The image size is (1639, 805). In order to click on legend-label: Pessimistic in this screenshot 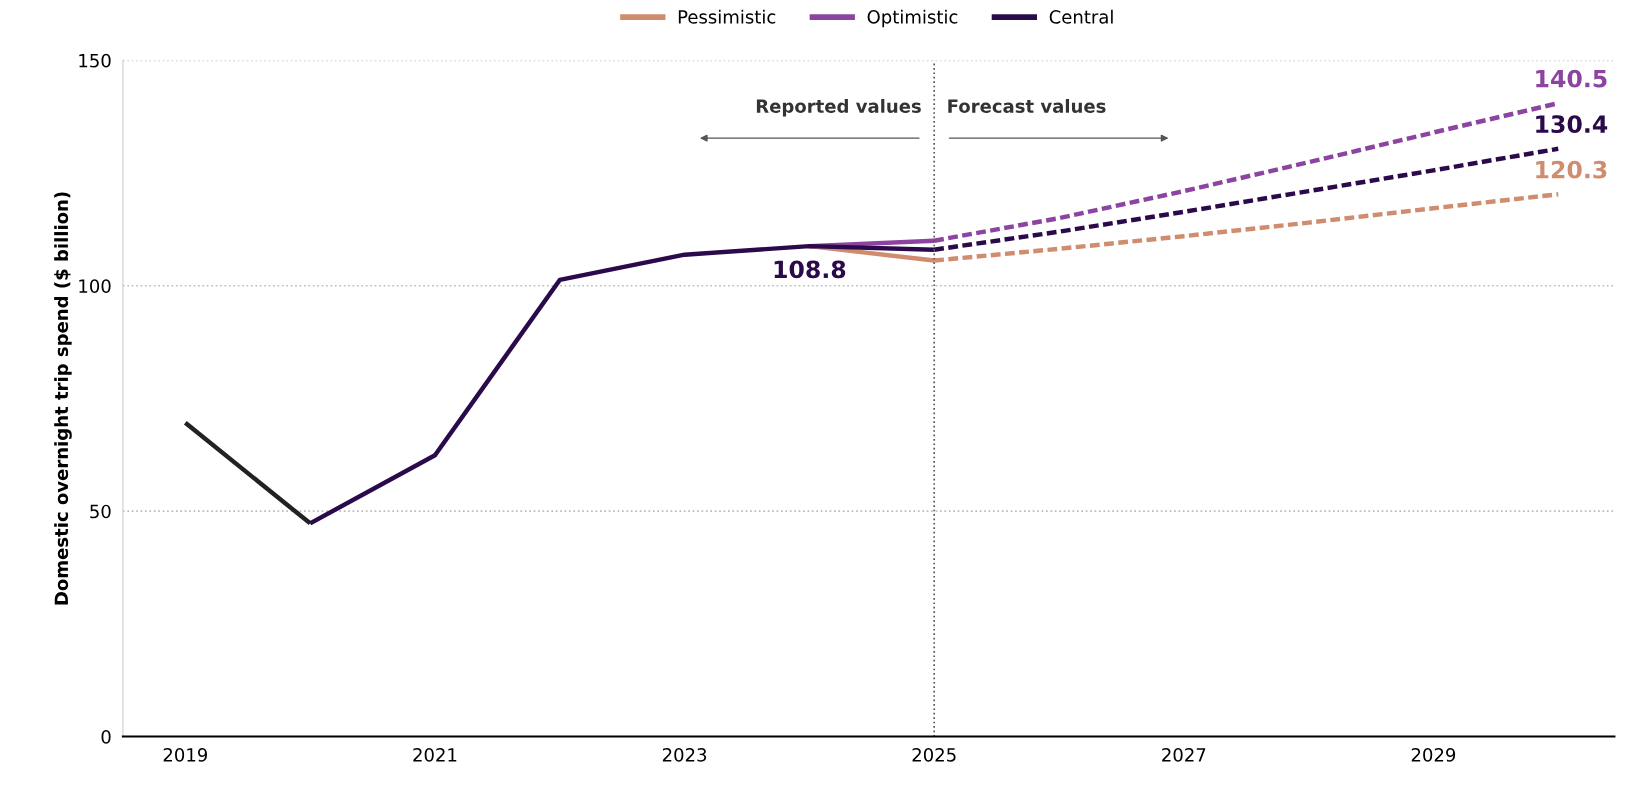, I will do `click(727, 16)`.